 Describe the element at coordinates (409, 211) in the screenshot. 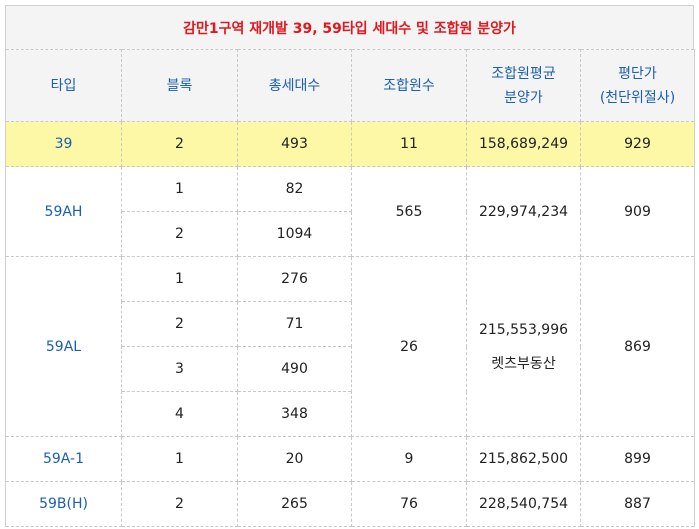

I see `cell-members: 565` at that location.